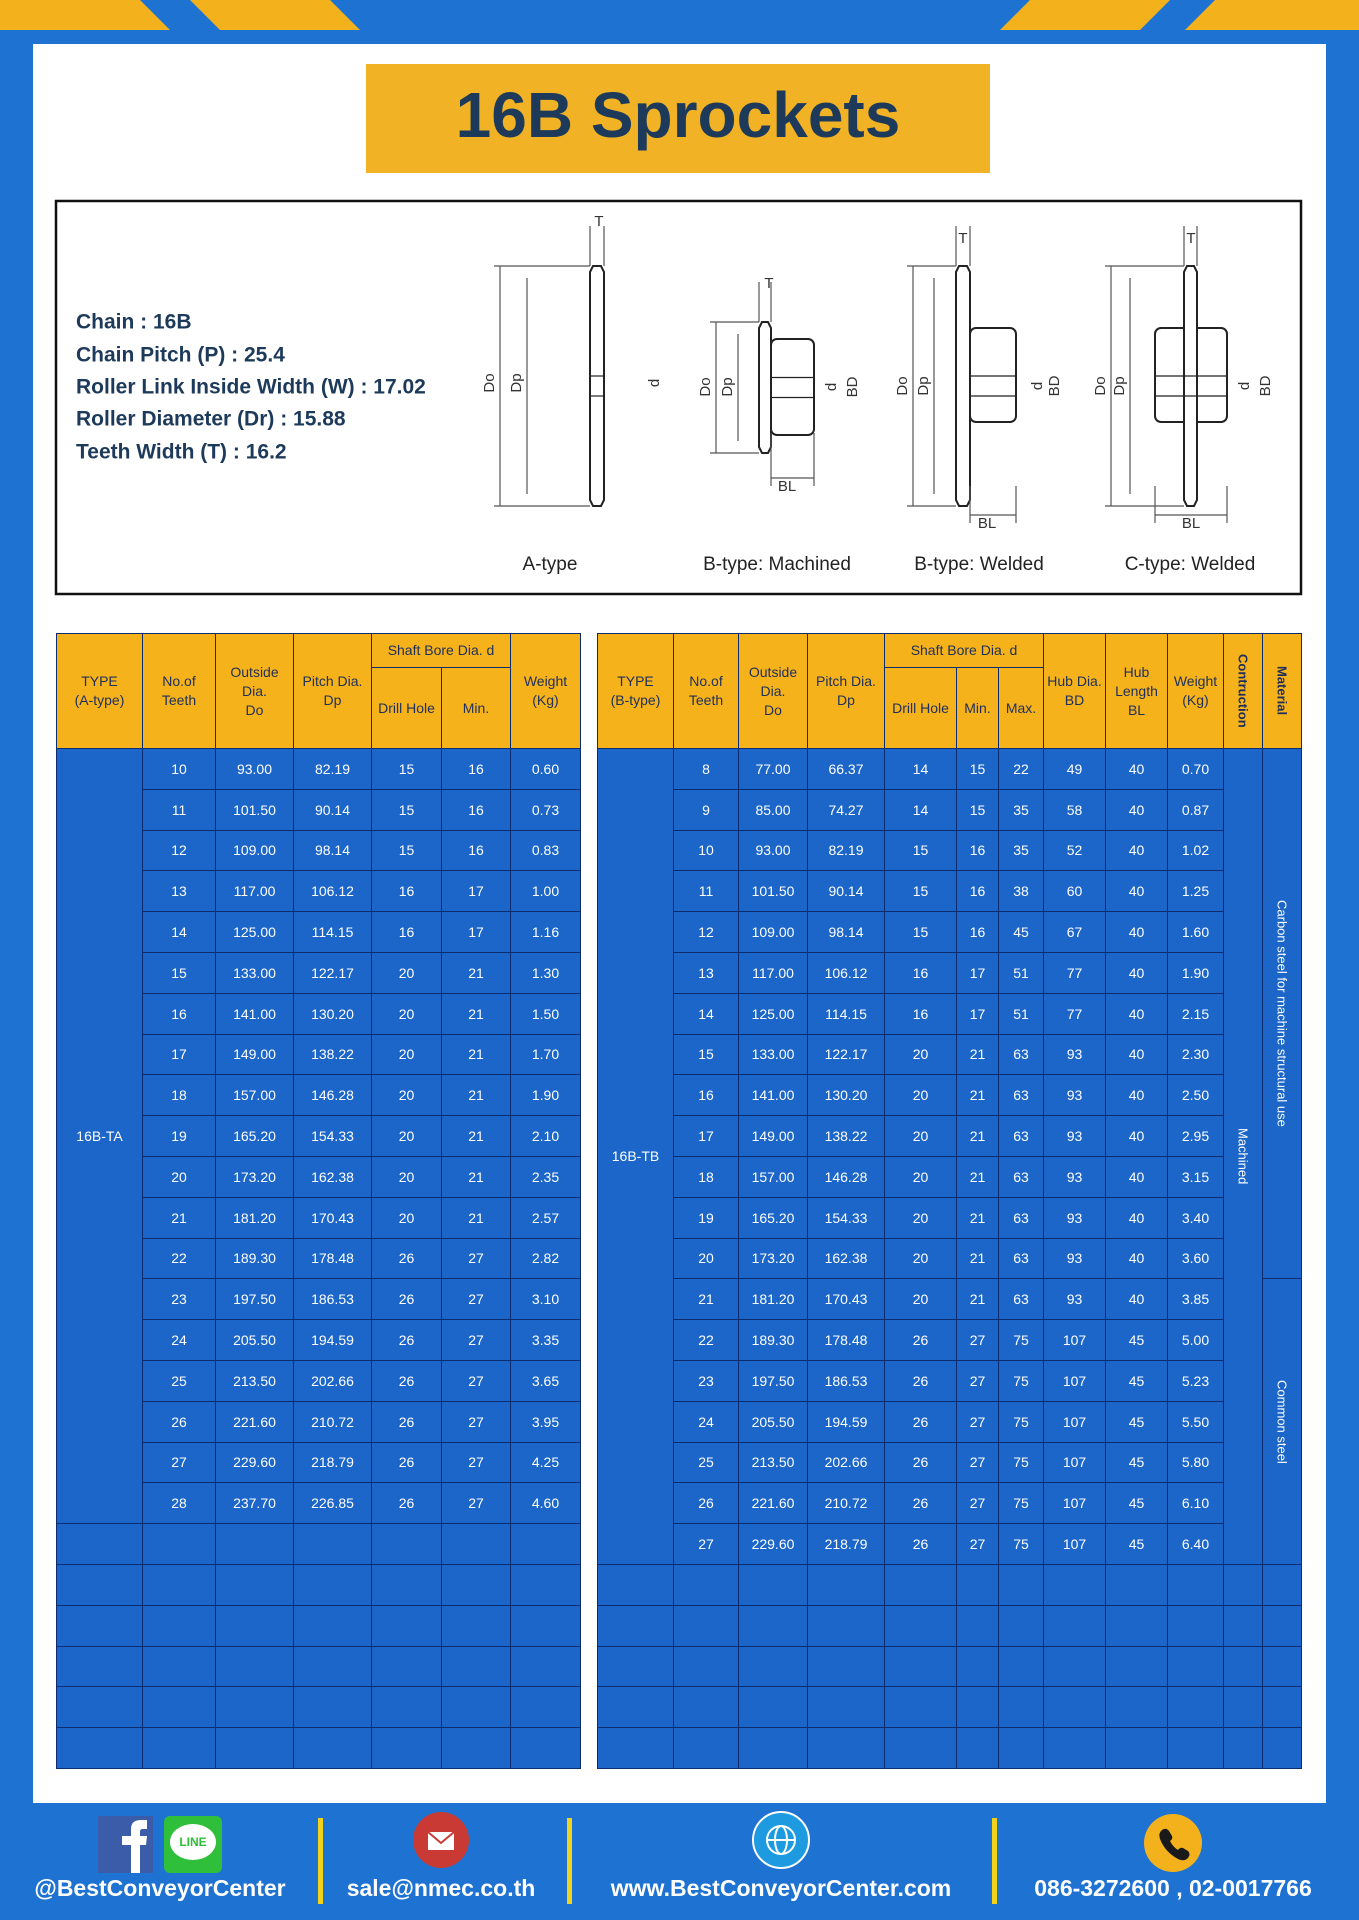  What do you see at coordinates (1282, 1421) in the screenshot?
I see `material-cell: Common steel` at bounding box center [1282, 1421].